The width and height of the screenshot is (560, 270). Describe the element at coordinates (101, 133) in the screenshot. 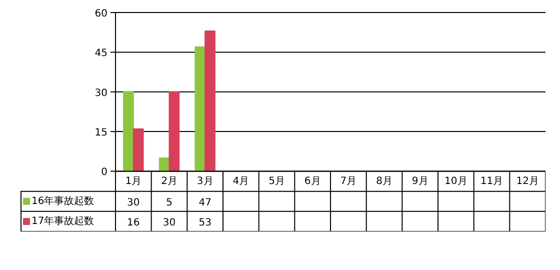

I see `y-tick-label: 15` at that location.